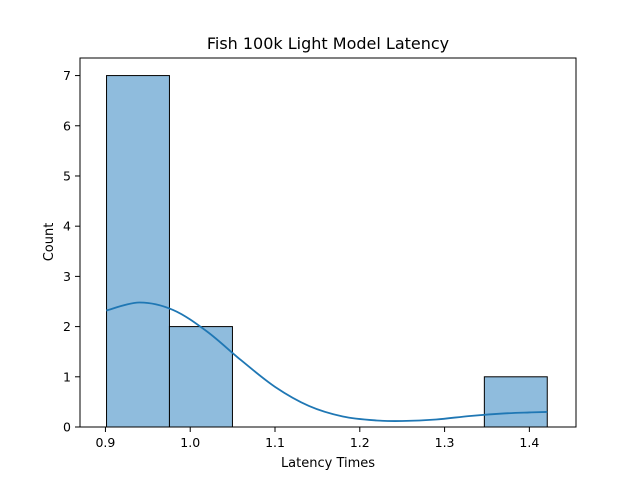 The width and height of the screenshot is (640, 480). I want to click on y-axis-ticks: 0 1 2 3 4 5 6 7, so click(71, 251).